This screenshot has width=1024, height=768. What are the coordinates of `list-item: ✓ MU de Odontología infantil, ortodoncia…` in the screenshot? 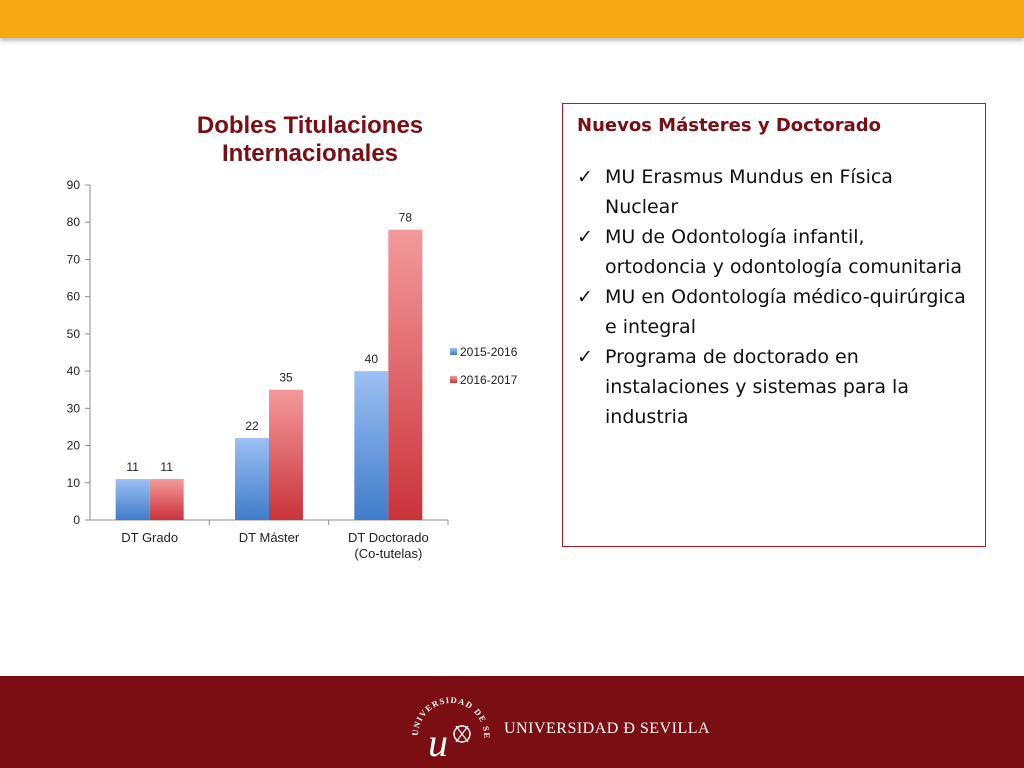 It's located at (774, 252).